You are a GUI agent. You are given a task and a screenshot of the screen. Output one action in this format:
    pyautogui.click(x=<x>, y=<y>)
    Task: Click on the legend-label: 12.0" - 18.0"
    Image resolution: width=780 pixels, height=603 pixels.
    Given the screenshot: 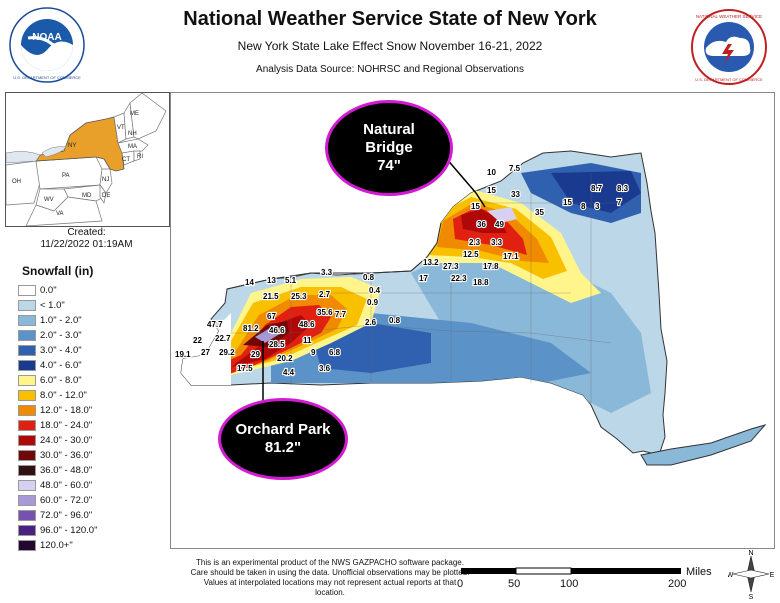 What is the action you would take?
    pyautogui.click(x=66, y=410)
    